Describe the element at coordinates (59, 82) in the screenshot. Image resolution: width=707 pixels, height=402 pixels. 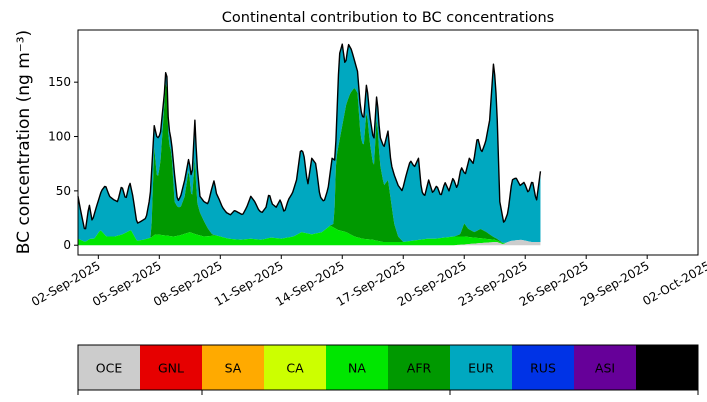
I see `y-tick-label: 150` at that location.